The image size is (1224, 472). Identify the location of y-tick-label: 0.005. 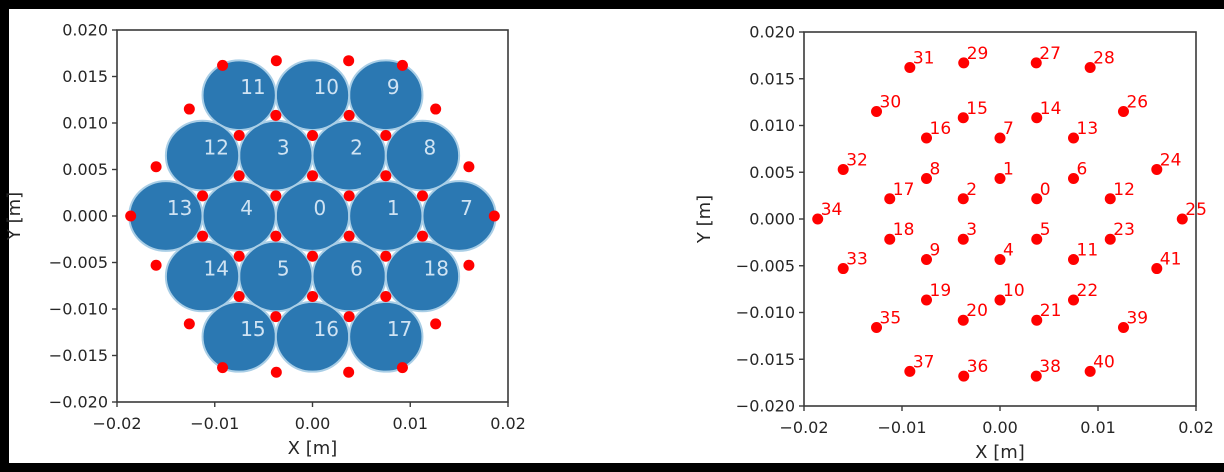
(85, 169).